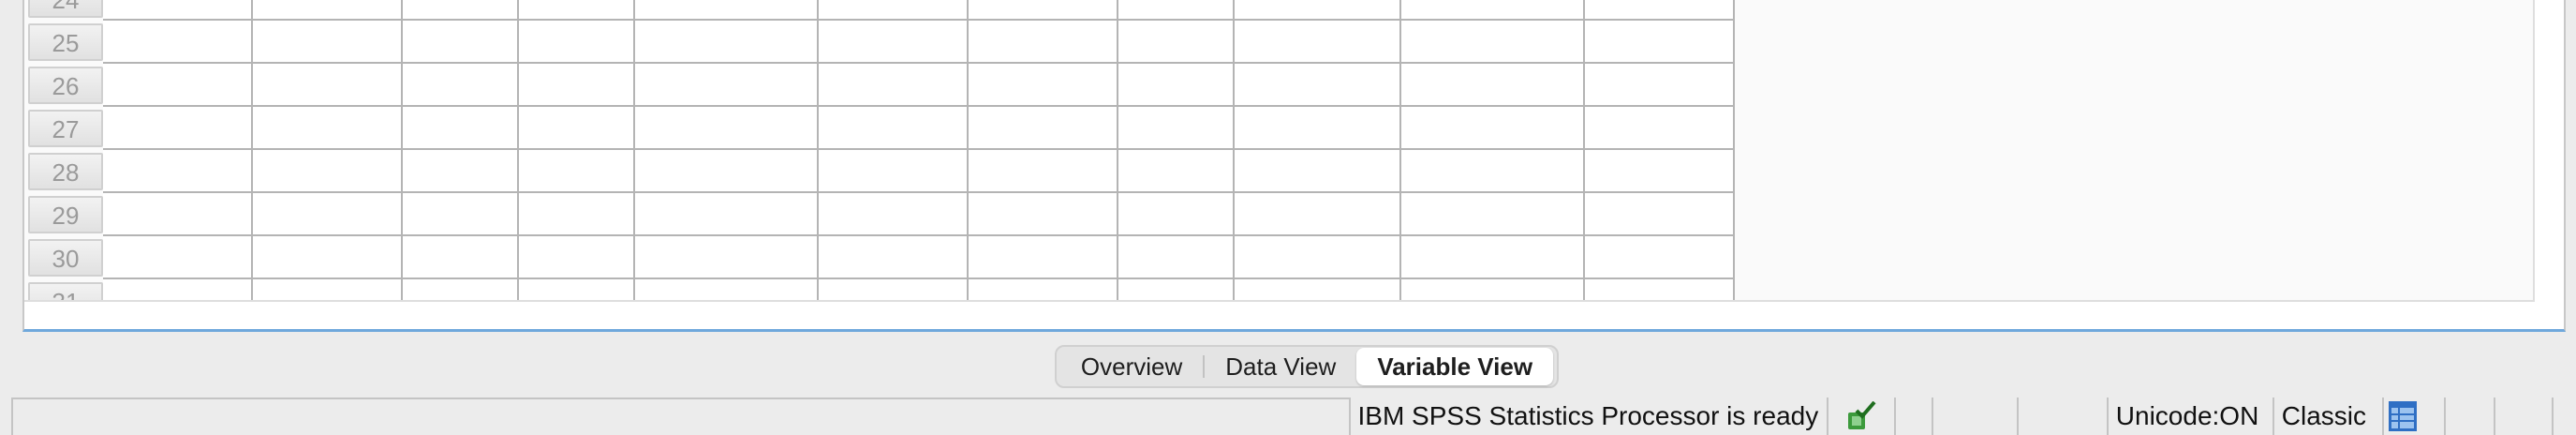  What do you see at coordinates (1131, 366) in the screenshot?
I see `tab-overview: Overview` at bounding box center [1131, 366].